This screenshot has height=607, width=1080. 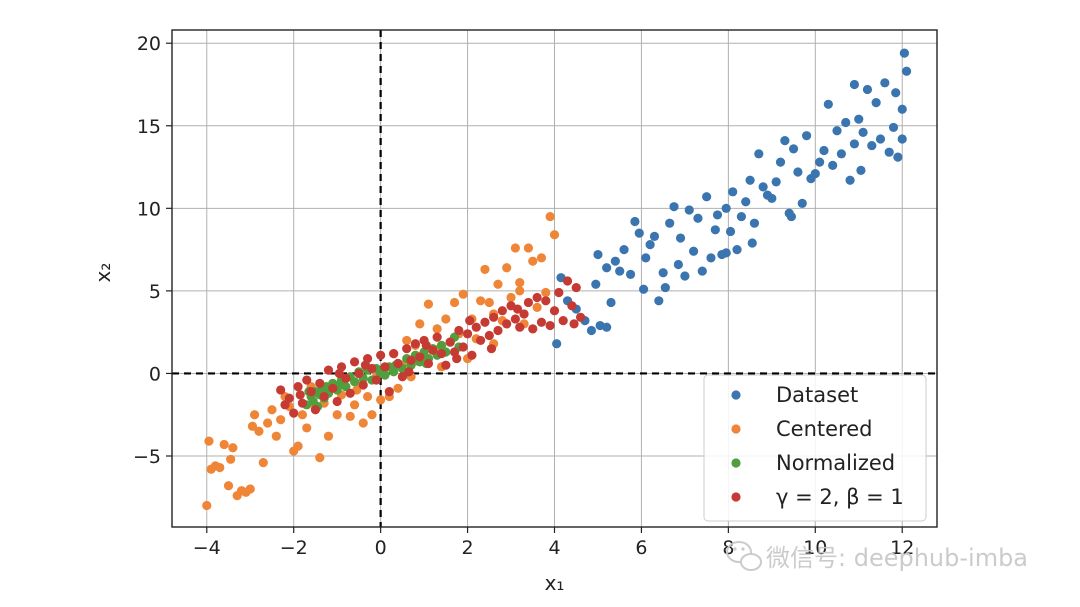 I want to click on x-tick-label: −4, so click(x=207, y=548).